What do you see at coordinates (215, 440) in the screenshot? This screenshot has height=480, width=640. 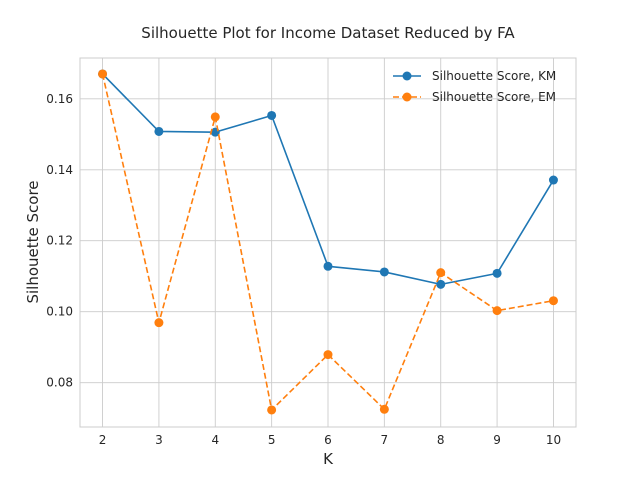 I see `x-tick-label: 4` at bounding box center [215, 440].